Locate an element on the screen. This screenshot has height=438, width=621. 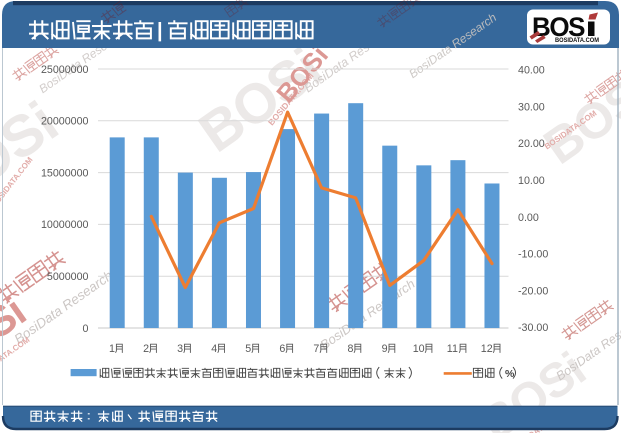
svg-text: 1 is located at coordinates (112, 349).